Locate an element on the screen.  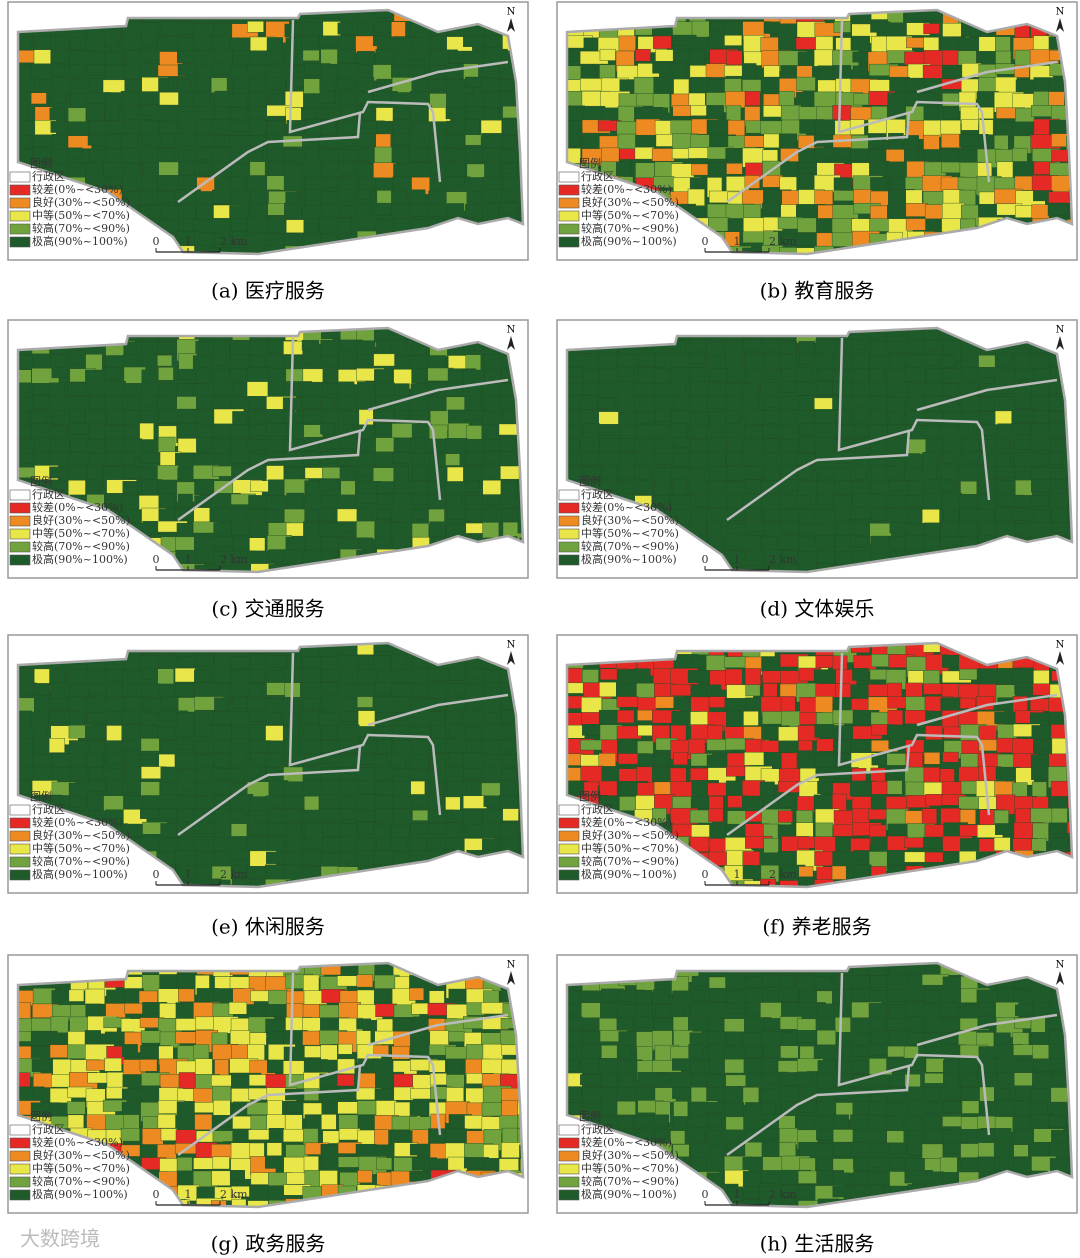
legend-label: 极高(90%~100%) is located at coordinates (80, 1194).